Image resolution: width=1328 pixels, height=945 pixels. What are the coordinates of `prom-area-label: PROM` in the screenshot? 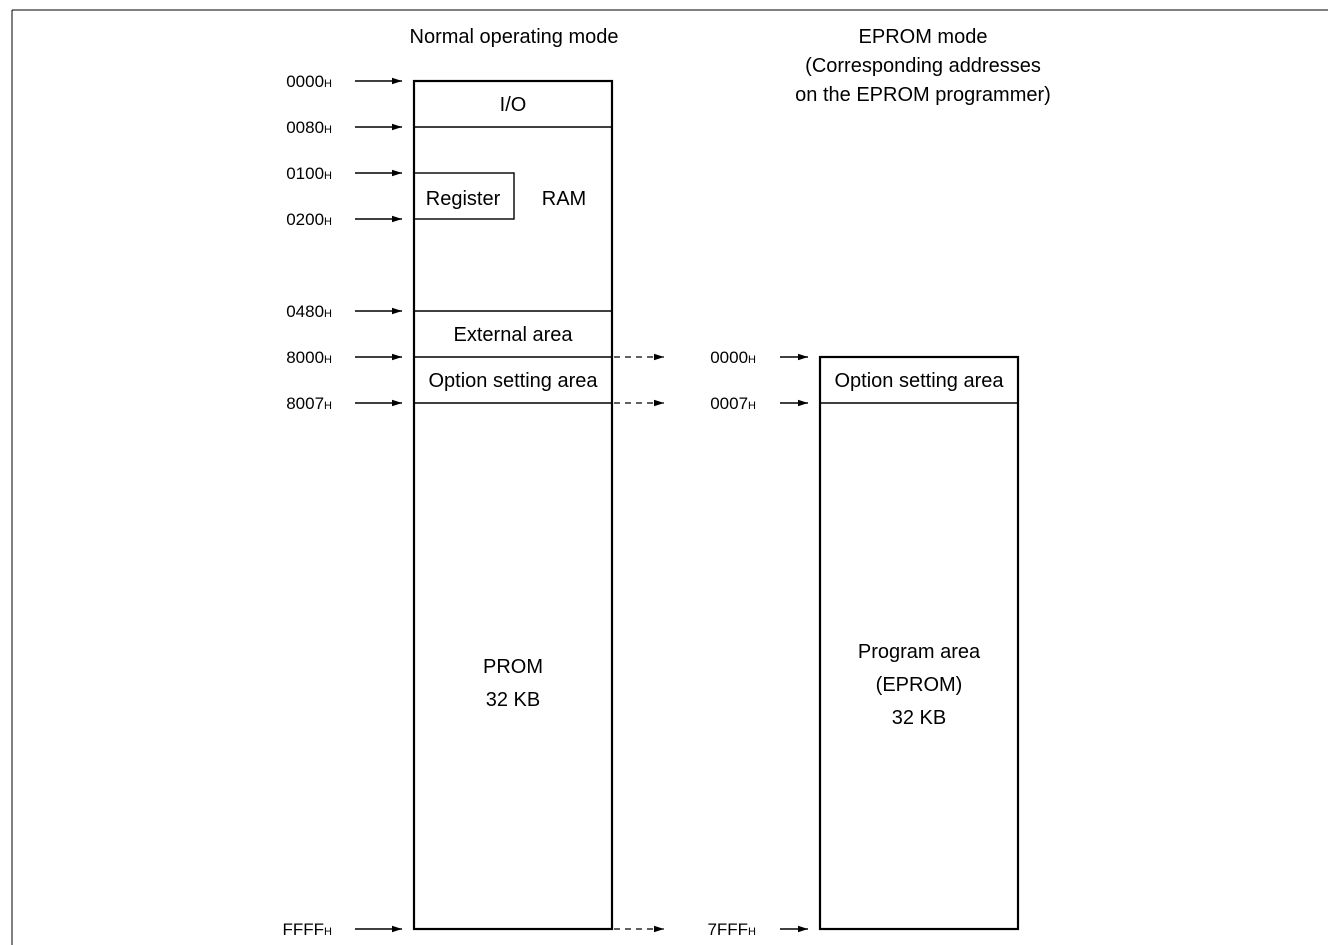 It's located at (513, 667).